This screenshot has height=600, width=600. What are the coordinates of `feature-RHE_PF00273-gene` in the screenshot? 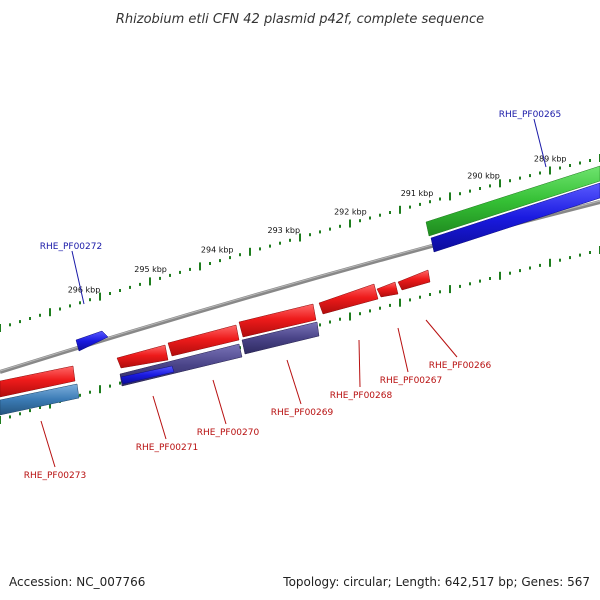 It's located at (40, 399).